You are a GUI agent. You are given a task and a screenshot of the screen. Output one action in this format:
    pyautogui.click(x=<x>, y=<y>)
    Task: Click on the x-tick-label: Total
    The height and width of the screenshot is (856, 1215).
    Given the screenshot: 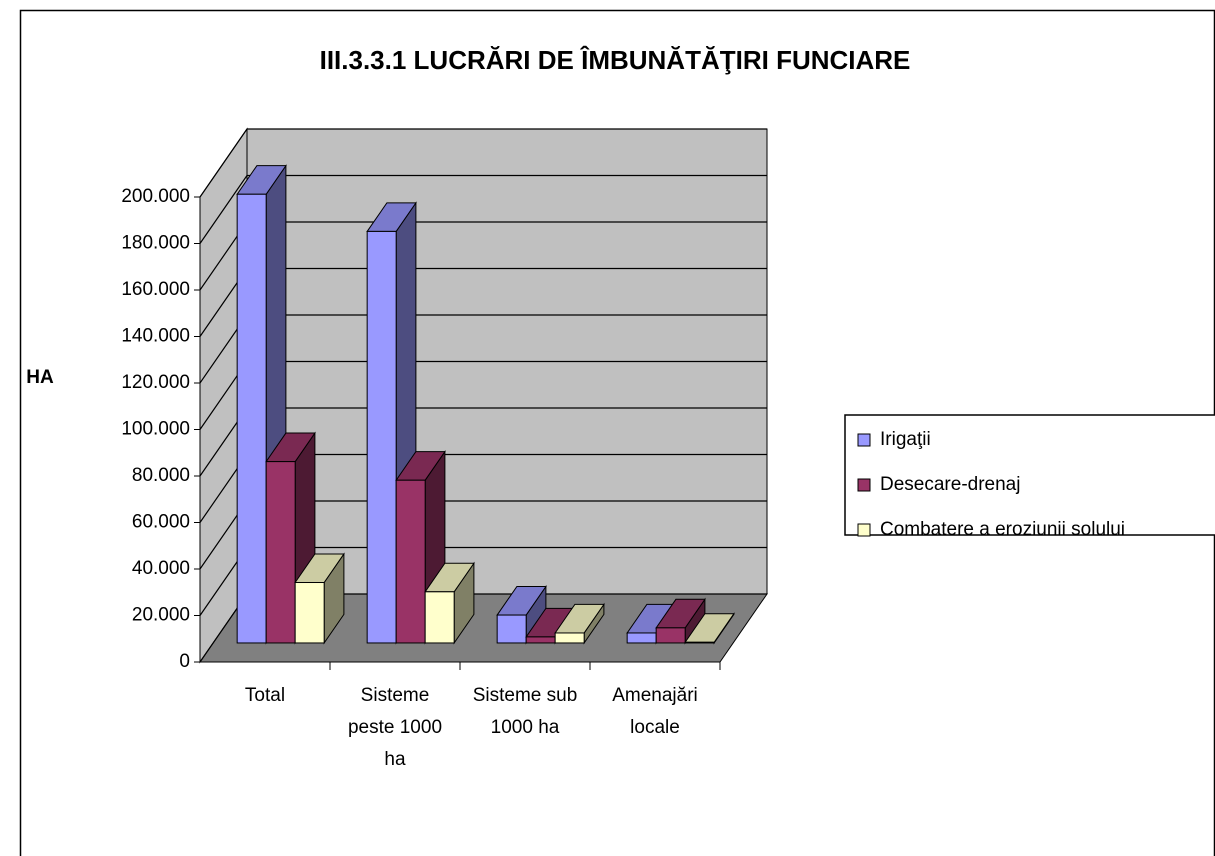 What is the action you would take?
    pyautogui.click(x=265, y=695)
    